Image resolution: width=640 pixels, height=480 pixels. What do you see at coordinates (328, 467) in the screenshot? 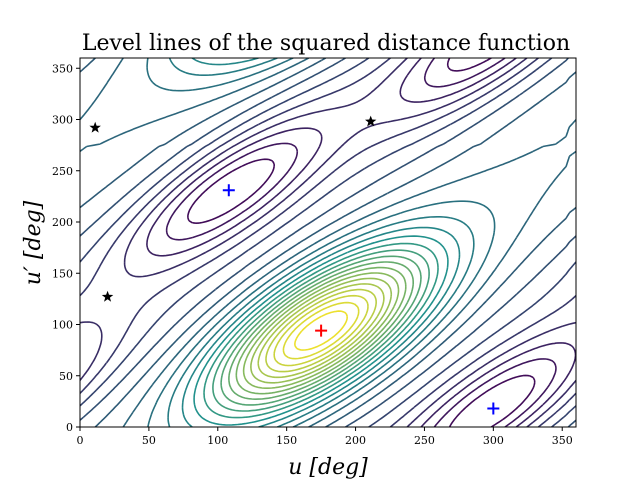
I see `x-axis-label: u [deg]` at bounding box center [328, 467].